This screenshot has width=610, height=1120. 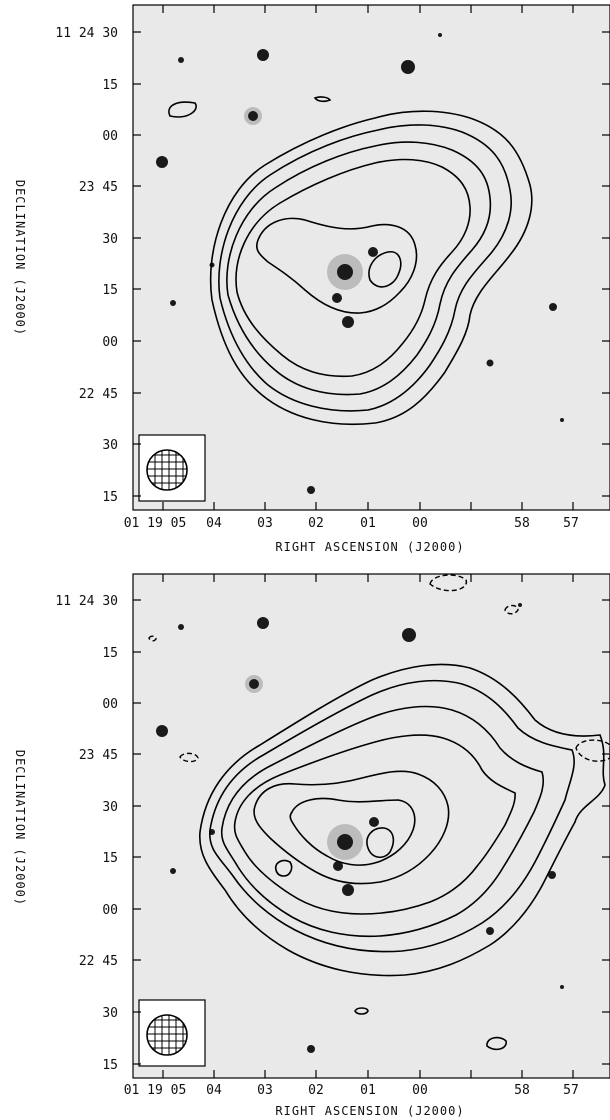 What do you see at coordinates (351, 1090) in the screenshot?
I see `ra-tick-labels: 01 19 05 04 03 02 01 00 58 57` at bounding box center [351, 1090].